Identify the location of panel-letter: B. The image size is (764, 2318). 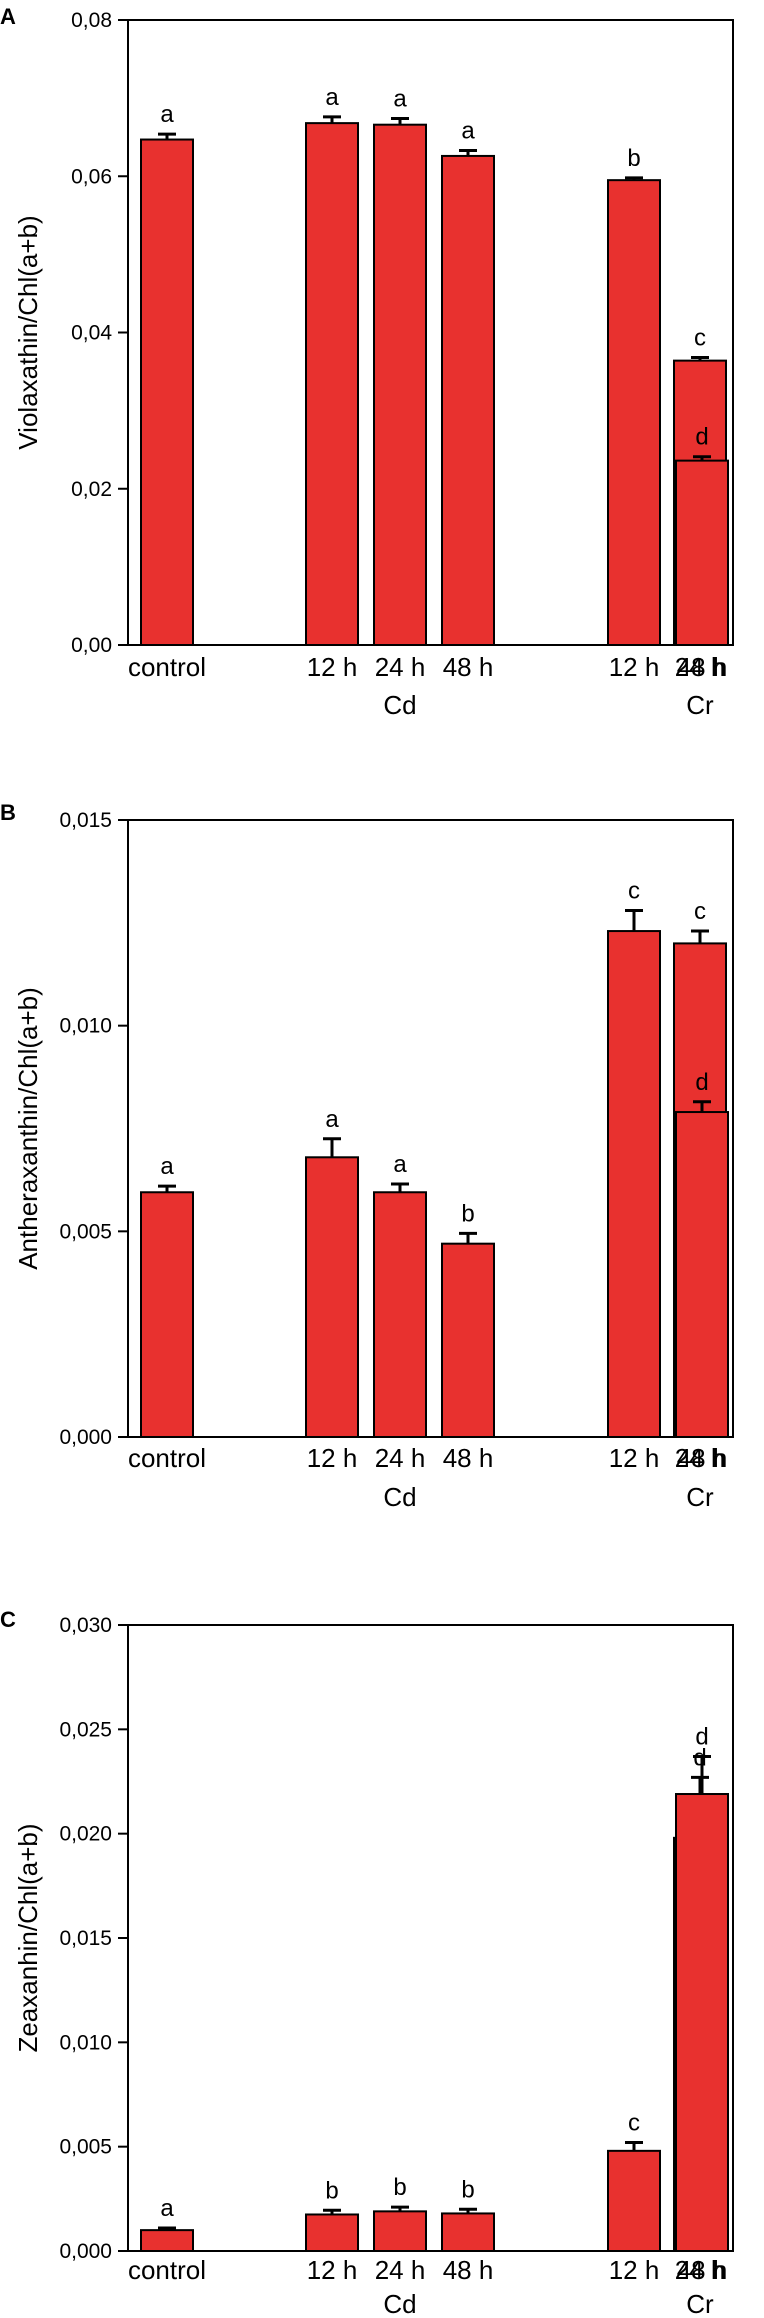
(8, 812).